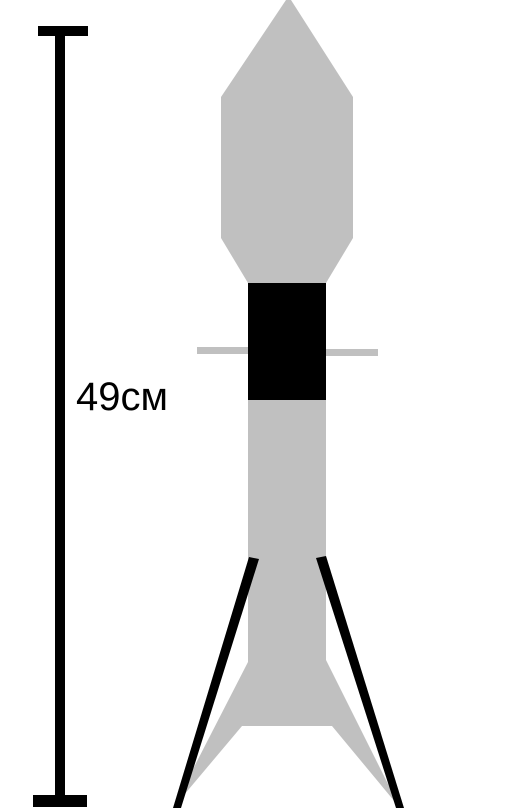 The height and width of the screenshot is (811, 509). I want to click on height-scale-bar, so click(60, 416).